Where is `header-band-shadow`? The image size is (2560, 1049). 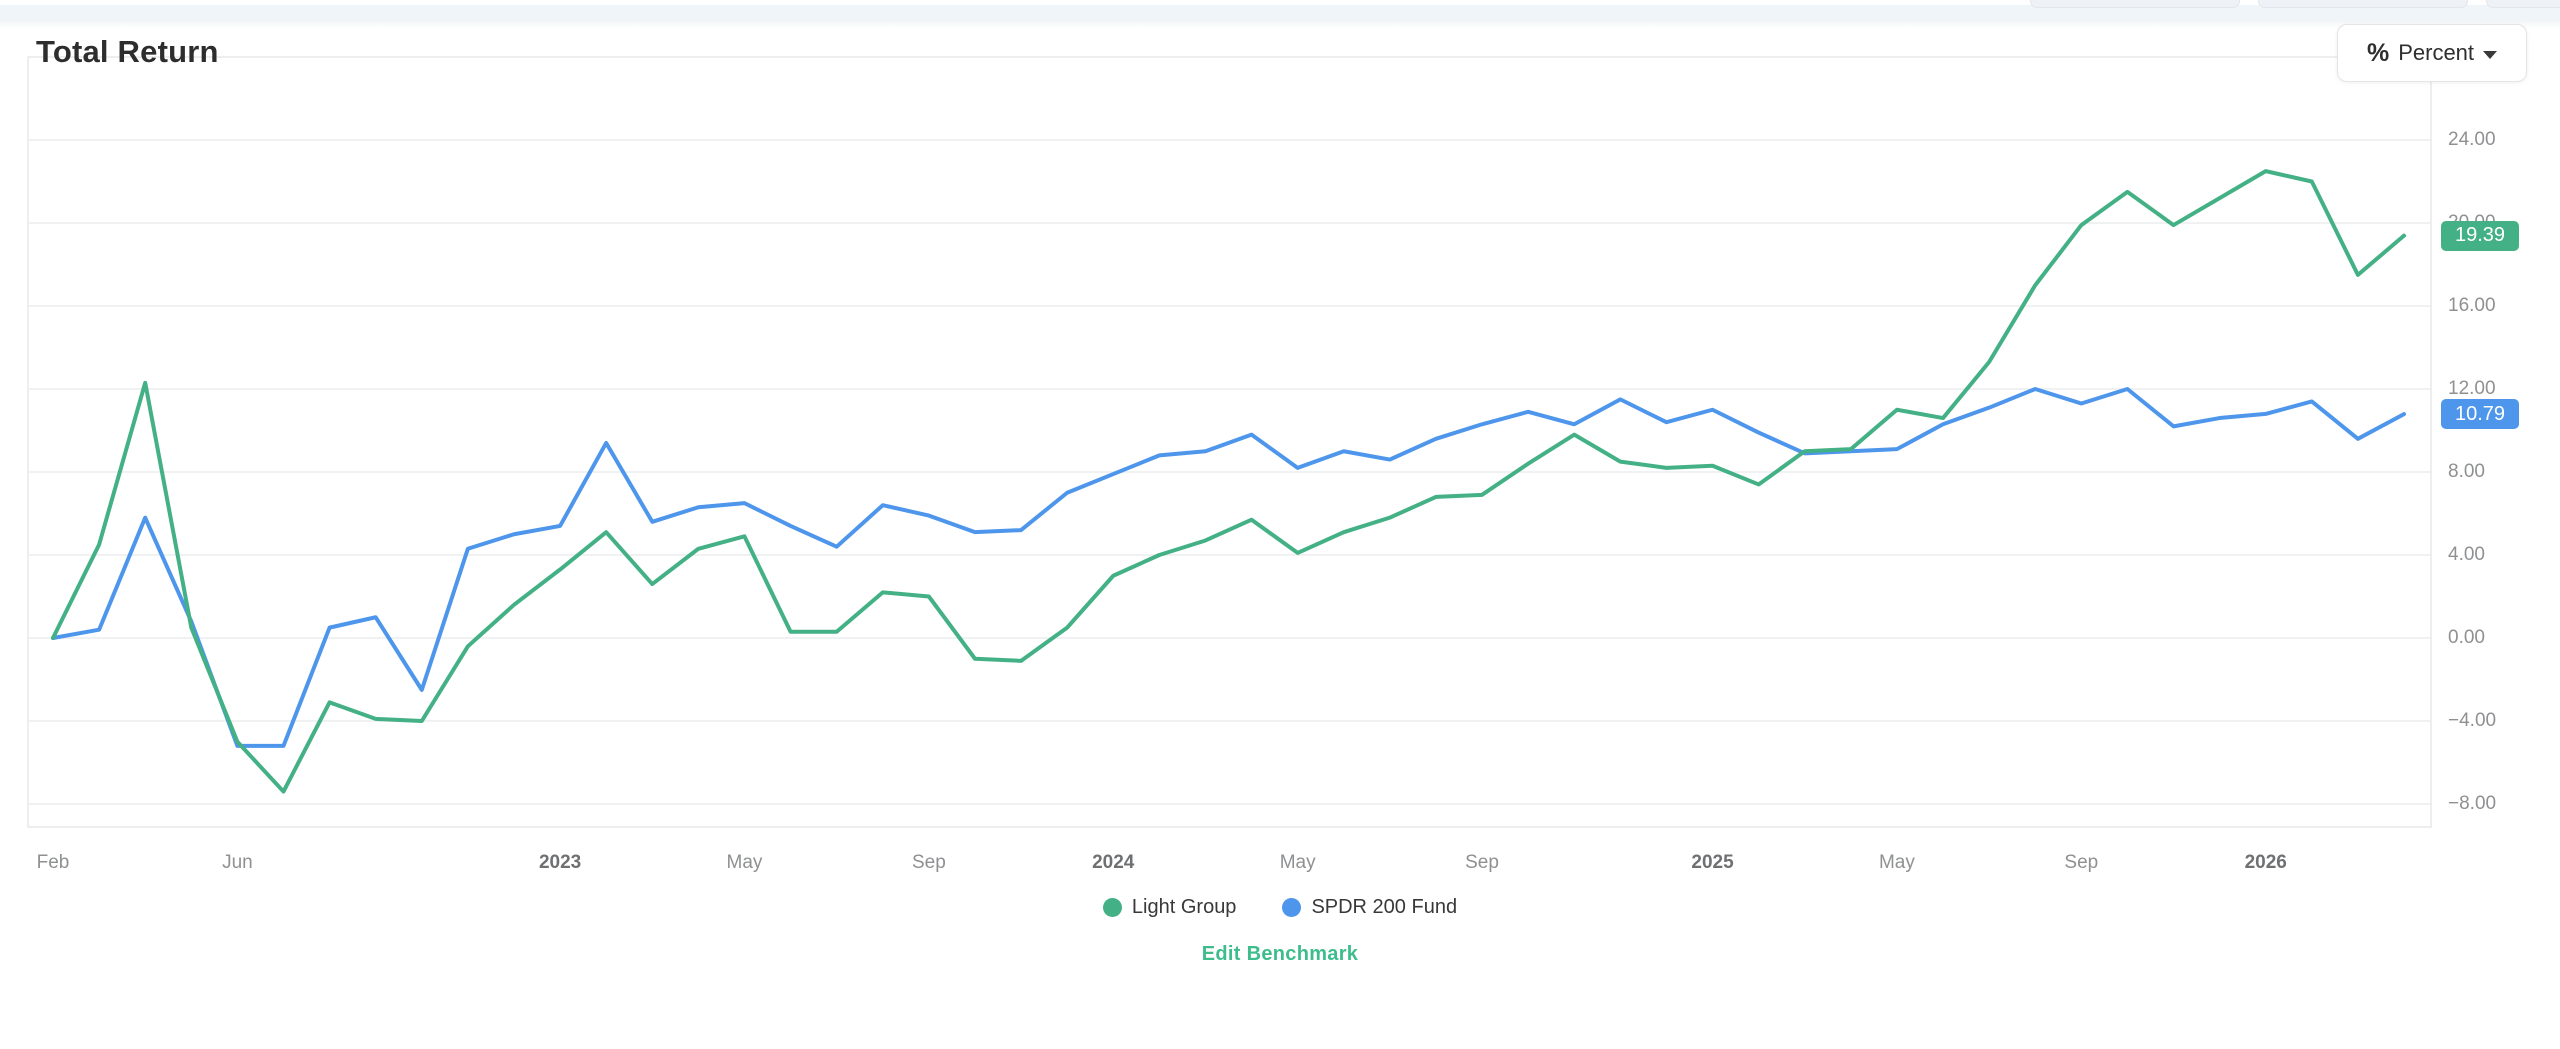
header-band-shadow is located at coordinates (1280, 26).